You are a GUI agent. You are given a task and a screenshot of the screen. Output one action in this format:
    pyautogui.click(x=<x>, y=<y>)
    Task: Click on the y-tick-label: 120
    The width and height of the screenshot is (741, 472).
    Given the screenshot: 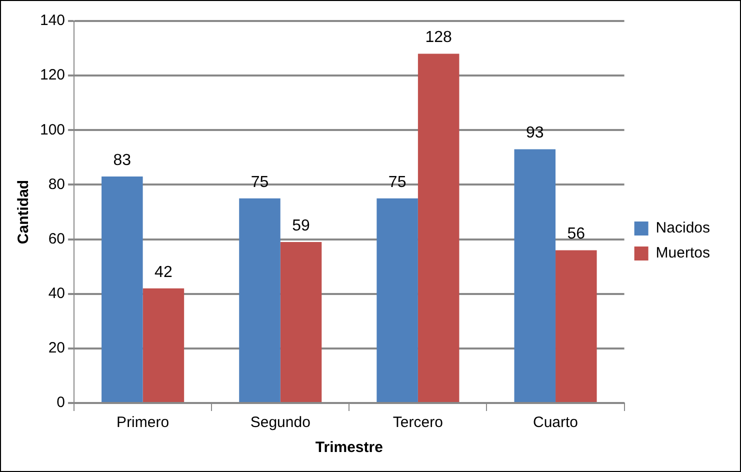 What is the action you would take?
    pyautogui.click(x=53, y=75)
    